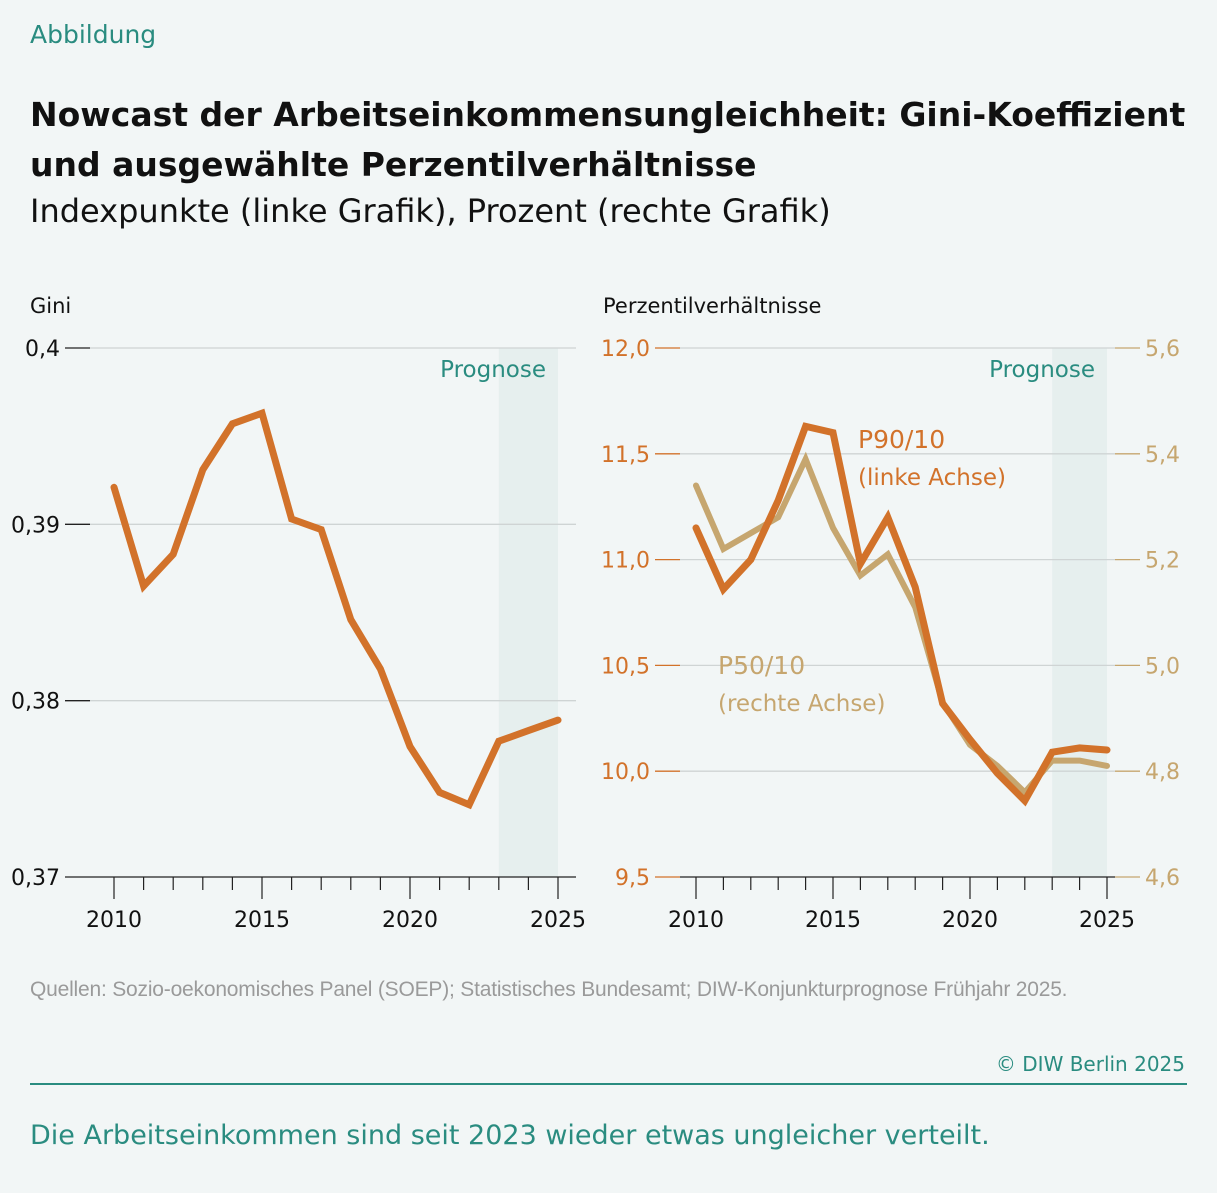  I want to click on series-line-gini, so click(336, 609).